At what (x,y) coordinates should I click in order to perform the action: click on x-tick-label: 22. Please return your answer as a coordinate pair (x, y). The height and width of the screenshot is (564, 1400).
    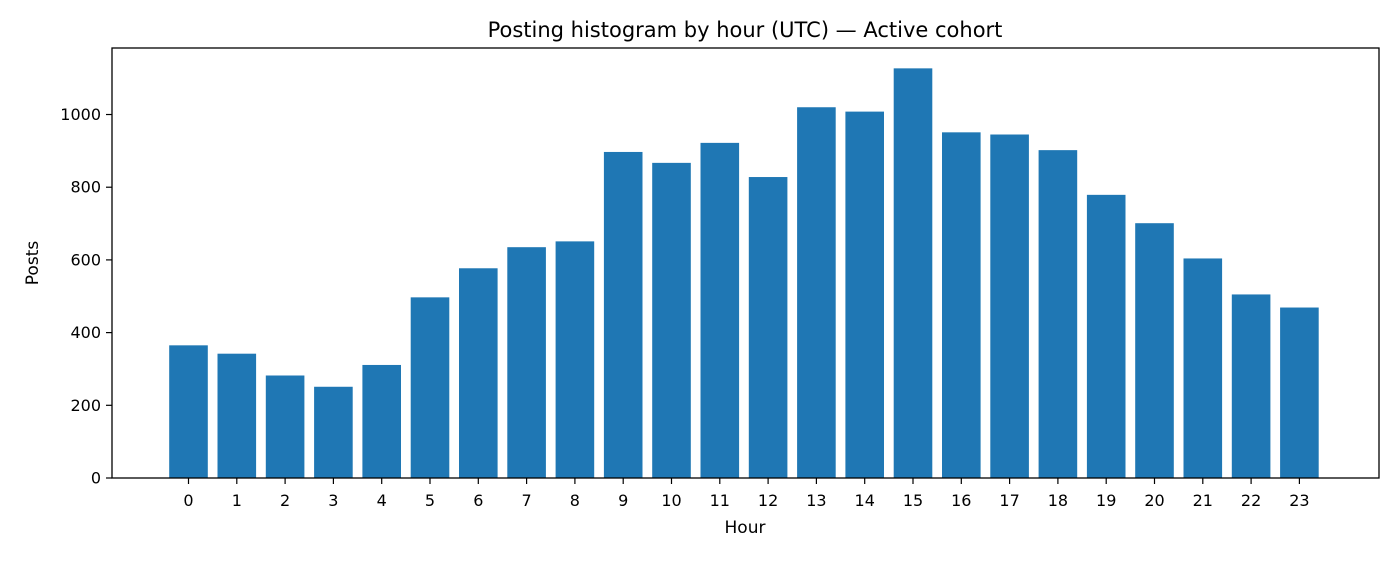
    Looking at the image, I should click on (1251, 500).